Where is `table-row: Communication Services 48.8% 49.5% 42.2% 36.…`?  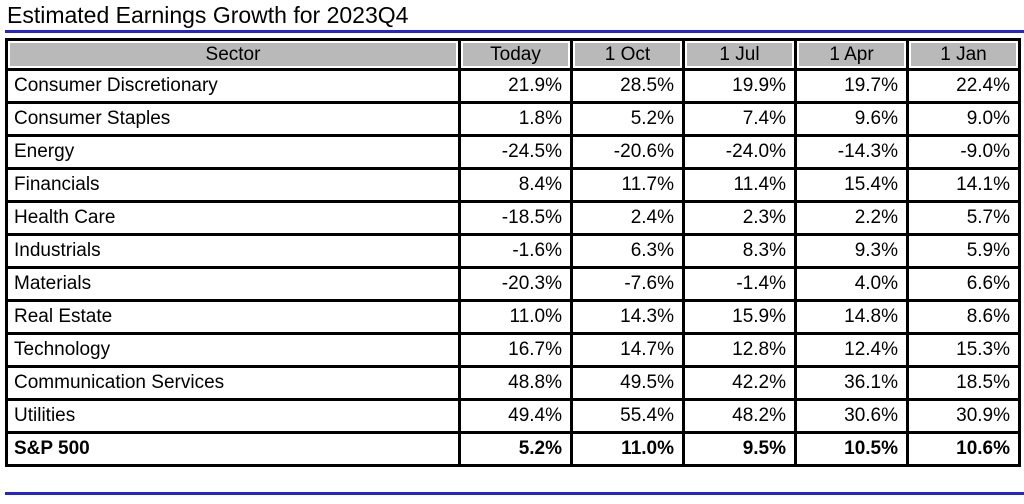 table-row: Communication Services 48.8% 49.5% 42.2% 36.… is located at coordinates (513, 383).